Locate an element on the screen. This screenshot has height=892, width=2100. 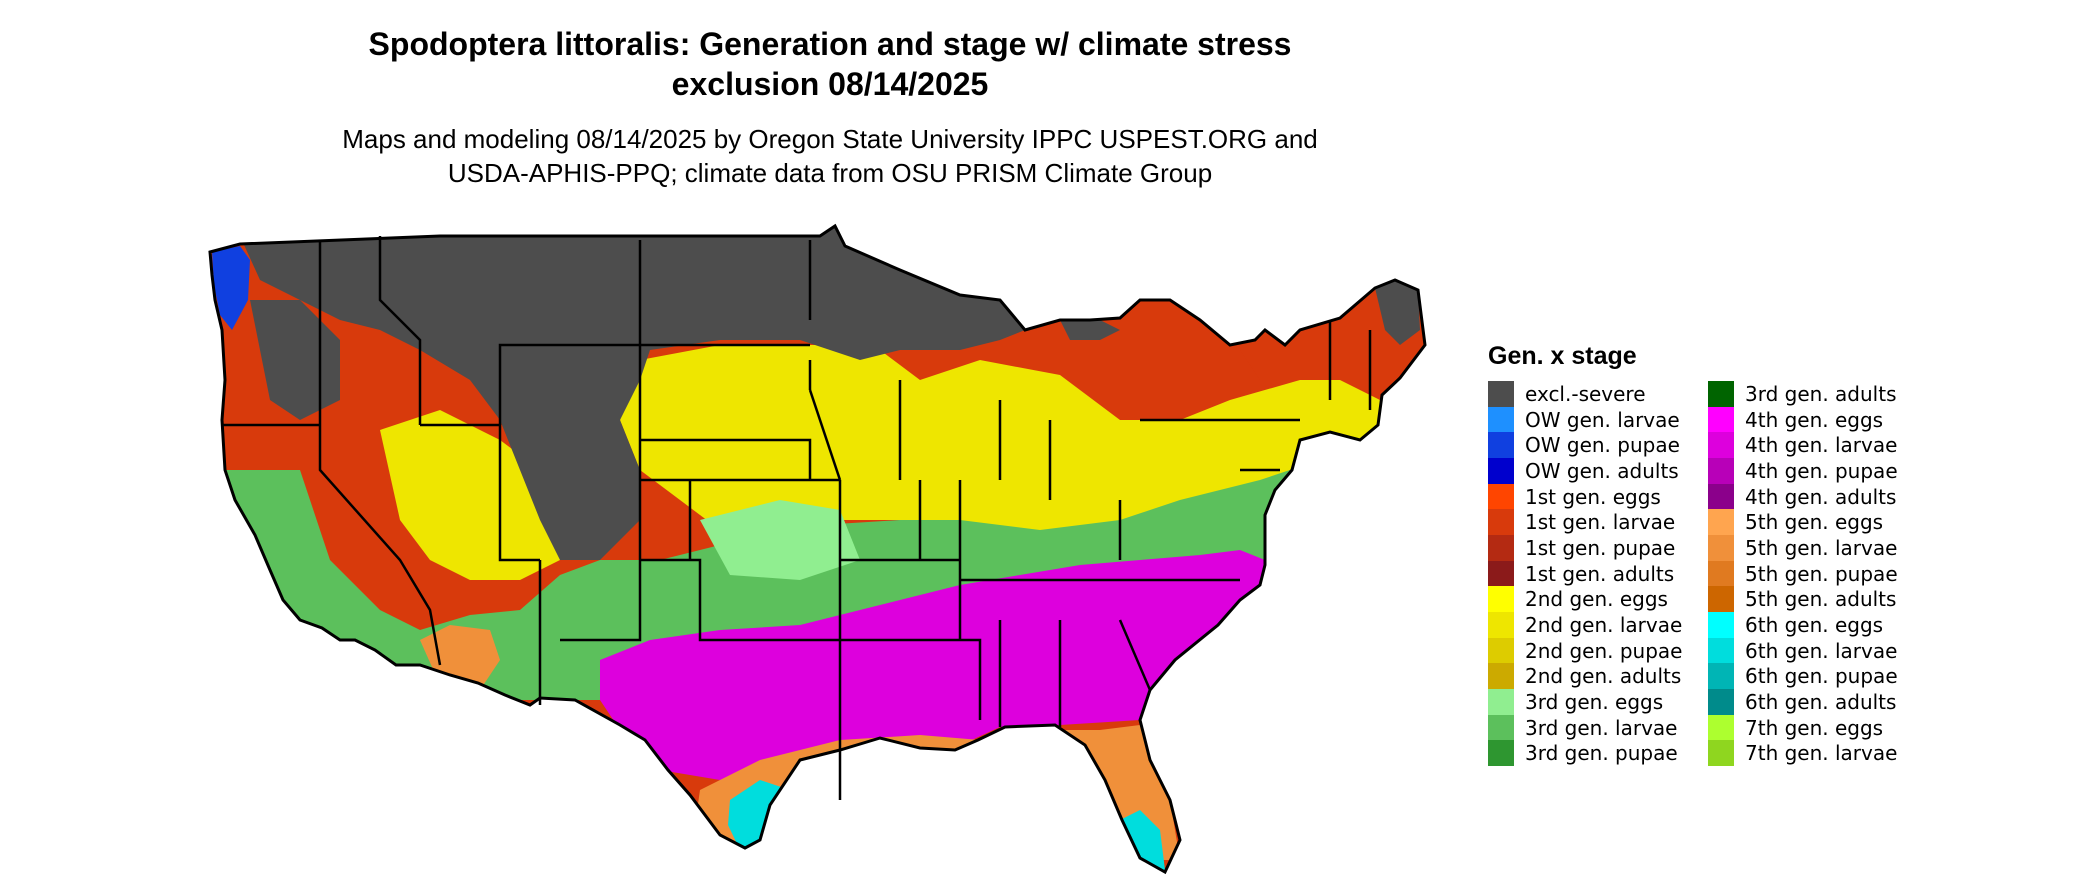
legend-label: 2nd gen. eggs is located at coordinates (1596, 599).